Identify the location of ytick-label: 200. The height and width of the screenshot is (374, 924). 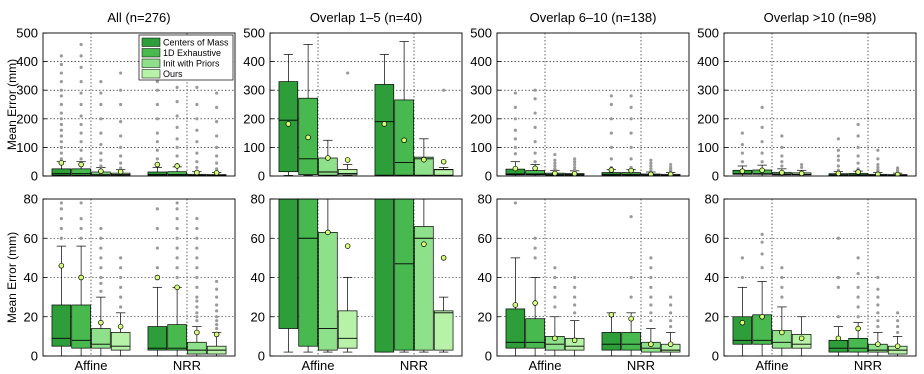
(27, 118).